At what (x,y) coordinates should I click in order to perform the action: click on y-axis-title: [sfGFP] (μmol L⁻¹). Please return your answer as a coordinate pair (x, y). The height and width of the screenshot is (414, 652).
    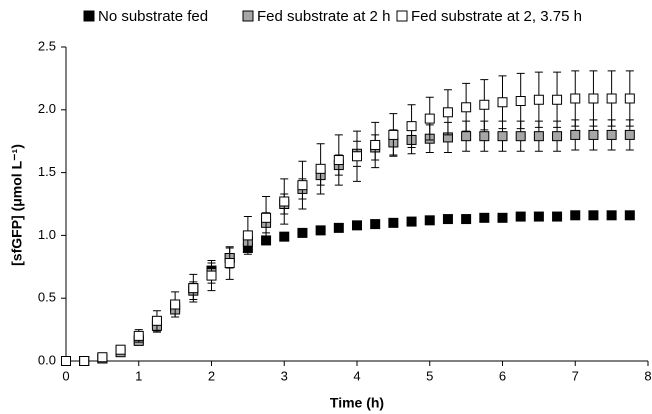
    Looking at the image, I should click on (17, 205).